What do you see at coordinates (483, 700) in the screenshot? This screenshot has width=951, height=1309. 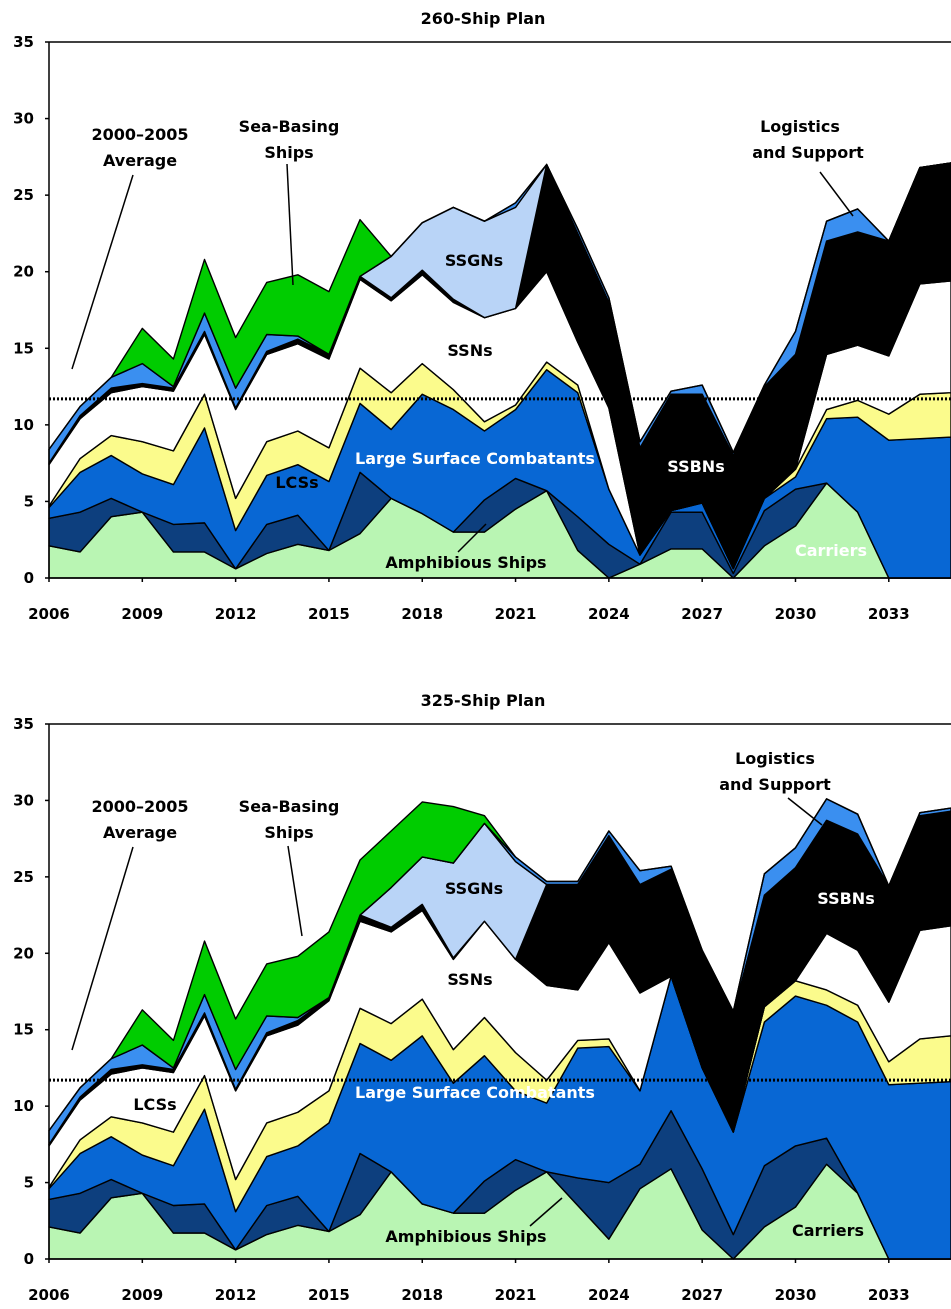 I see `chart-title: 325-Ship Plan` at bounding box center [483, 700].